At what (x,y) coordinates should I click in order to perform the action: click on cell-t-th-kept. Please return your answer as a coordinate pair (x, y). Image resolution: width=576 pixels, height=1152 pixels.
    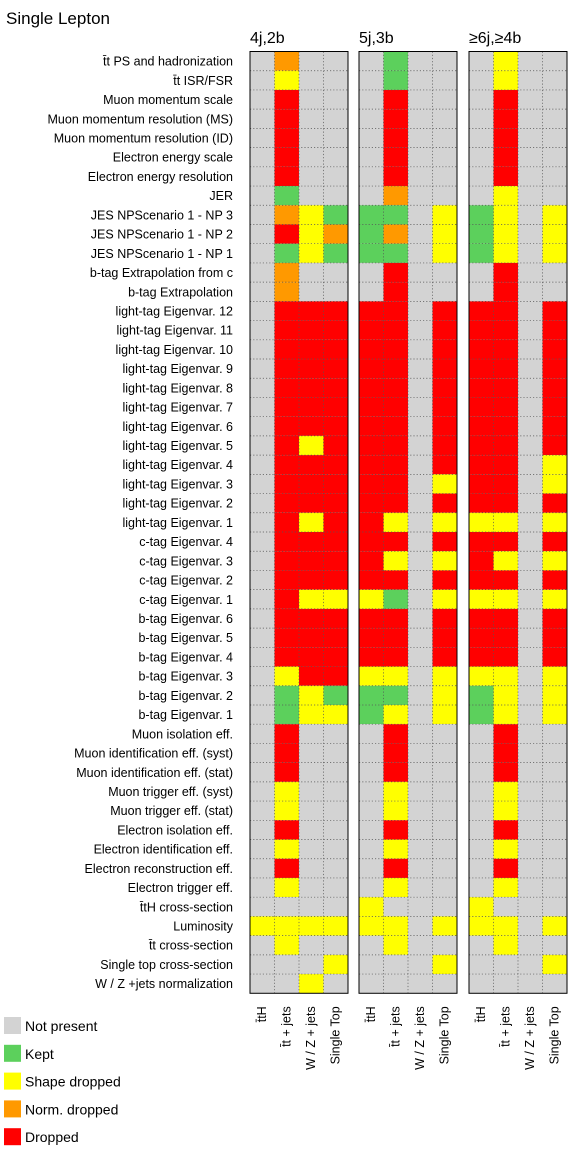
    Looking at the image, I should click on (481, 215).